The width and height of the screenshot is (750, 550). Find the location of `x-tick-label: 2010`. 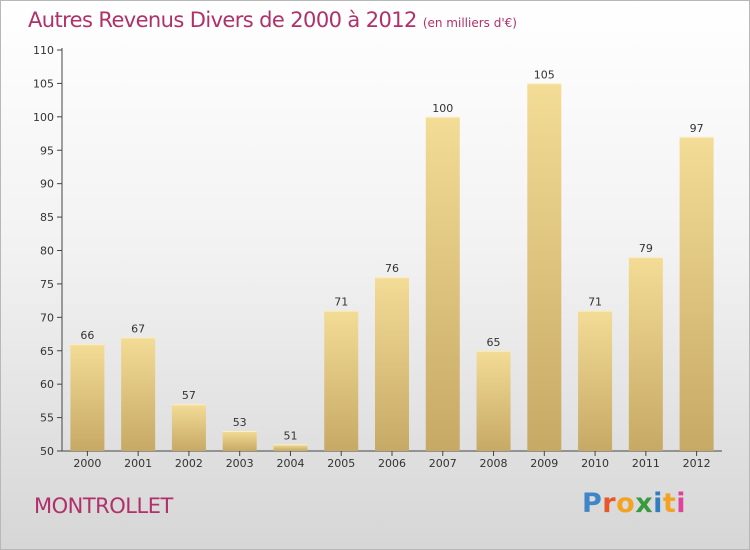

x-tick-label: 2010 is located at coordinates (595, 463).